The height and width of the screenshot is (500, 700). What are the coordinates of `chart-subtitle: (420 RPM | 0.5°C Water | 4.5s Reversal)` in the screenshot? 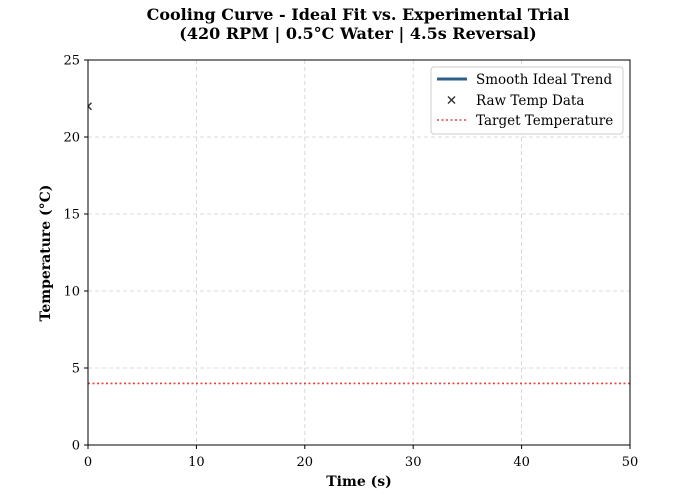 It's located at (357, 33).